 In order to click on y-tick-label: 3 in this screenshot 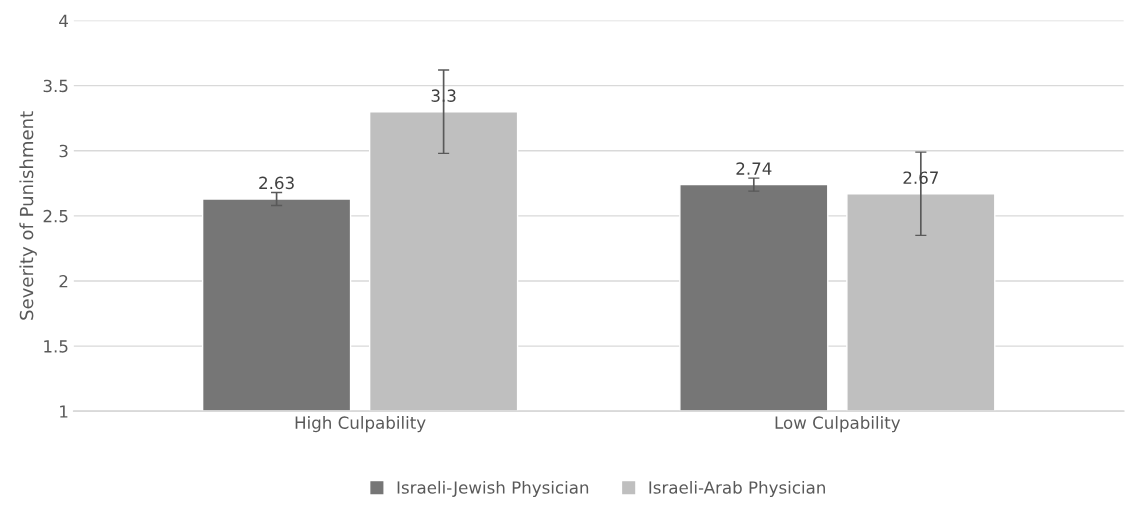, I will do `click(63, 151)`.